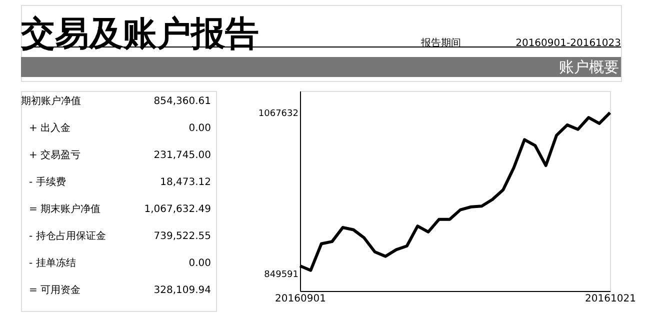 This screenshot has height=336, width=669. What do you see at coordinates (67, 236) in the screenshot?
I see `text: - 持仓占用保证金` at bounding box center [67, 236].